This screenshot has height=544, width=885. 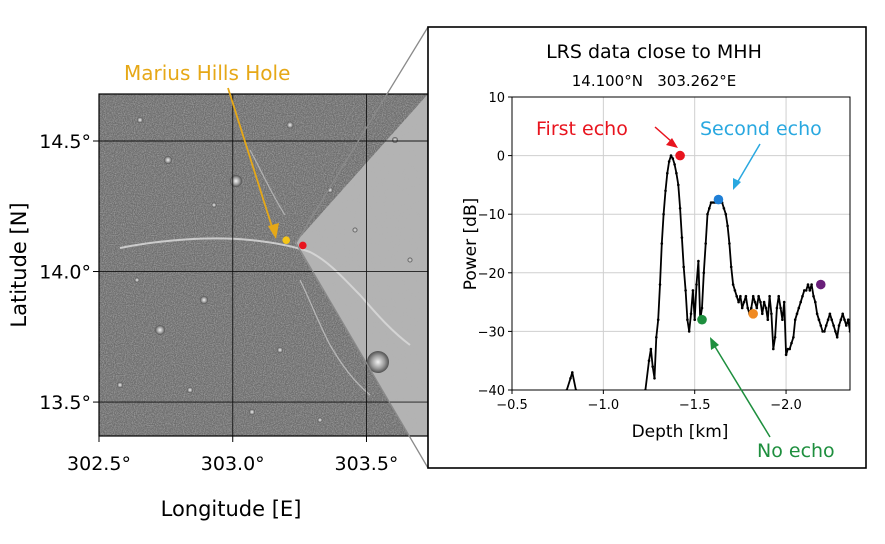 What do you see at coordinates (19, 264) in the screenshot?
I see `map-ylabel: Latitude [N]` at bounding box center [19, 264].